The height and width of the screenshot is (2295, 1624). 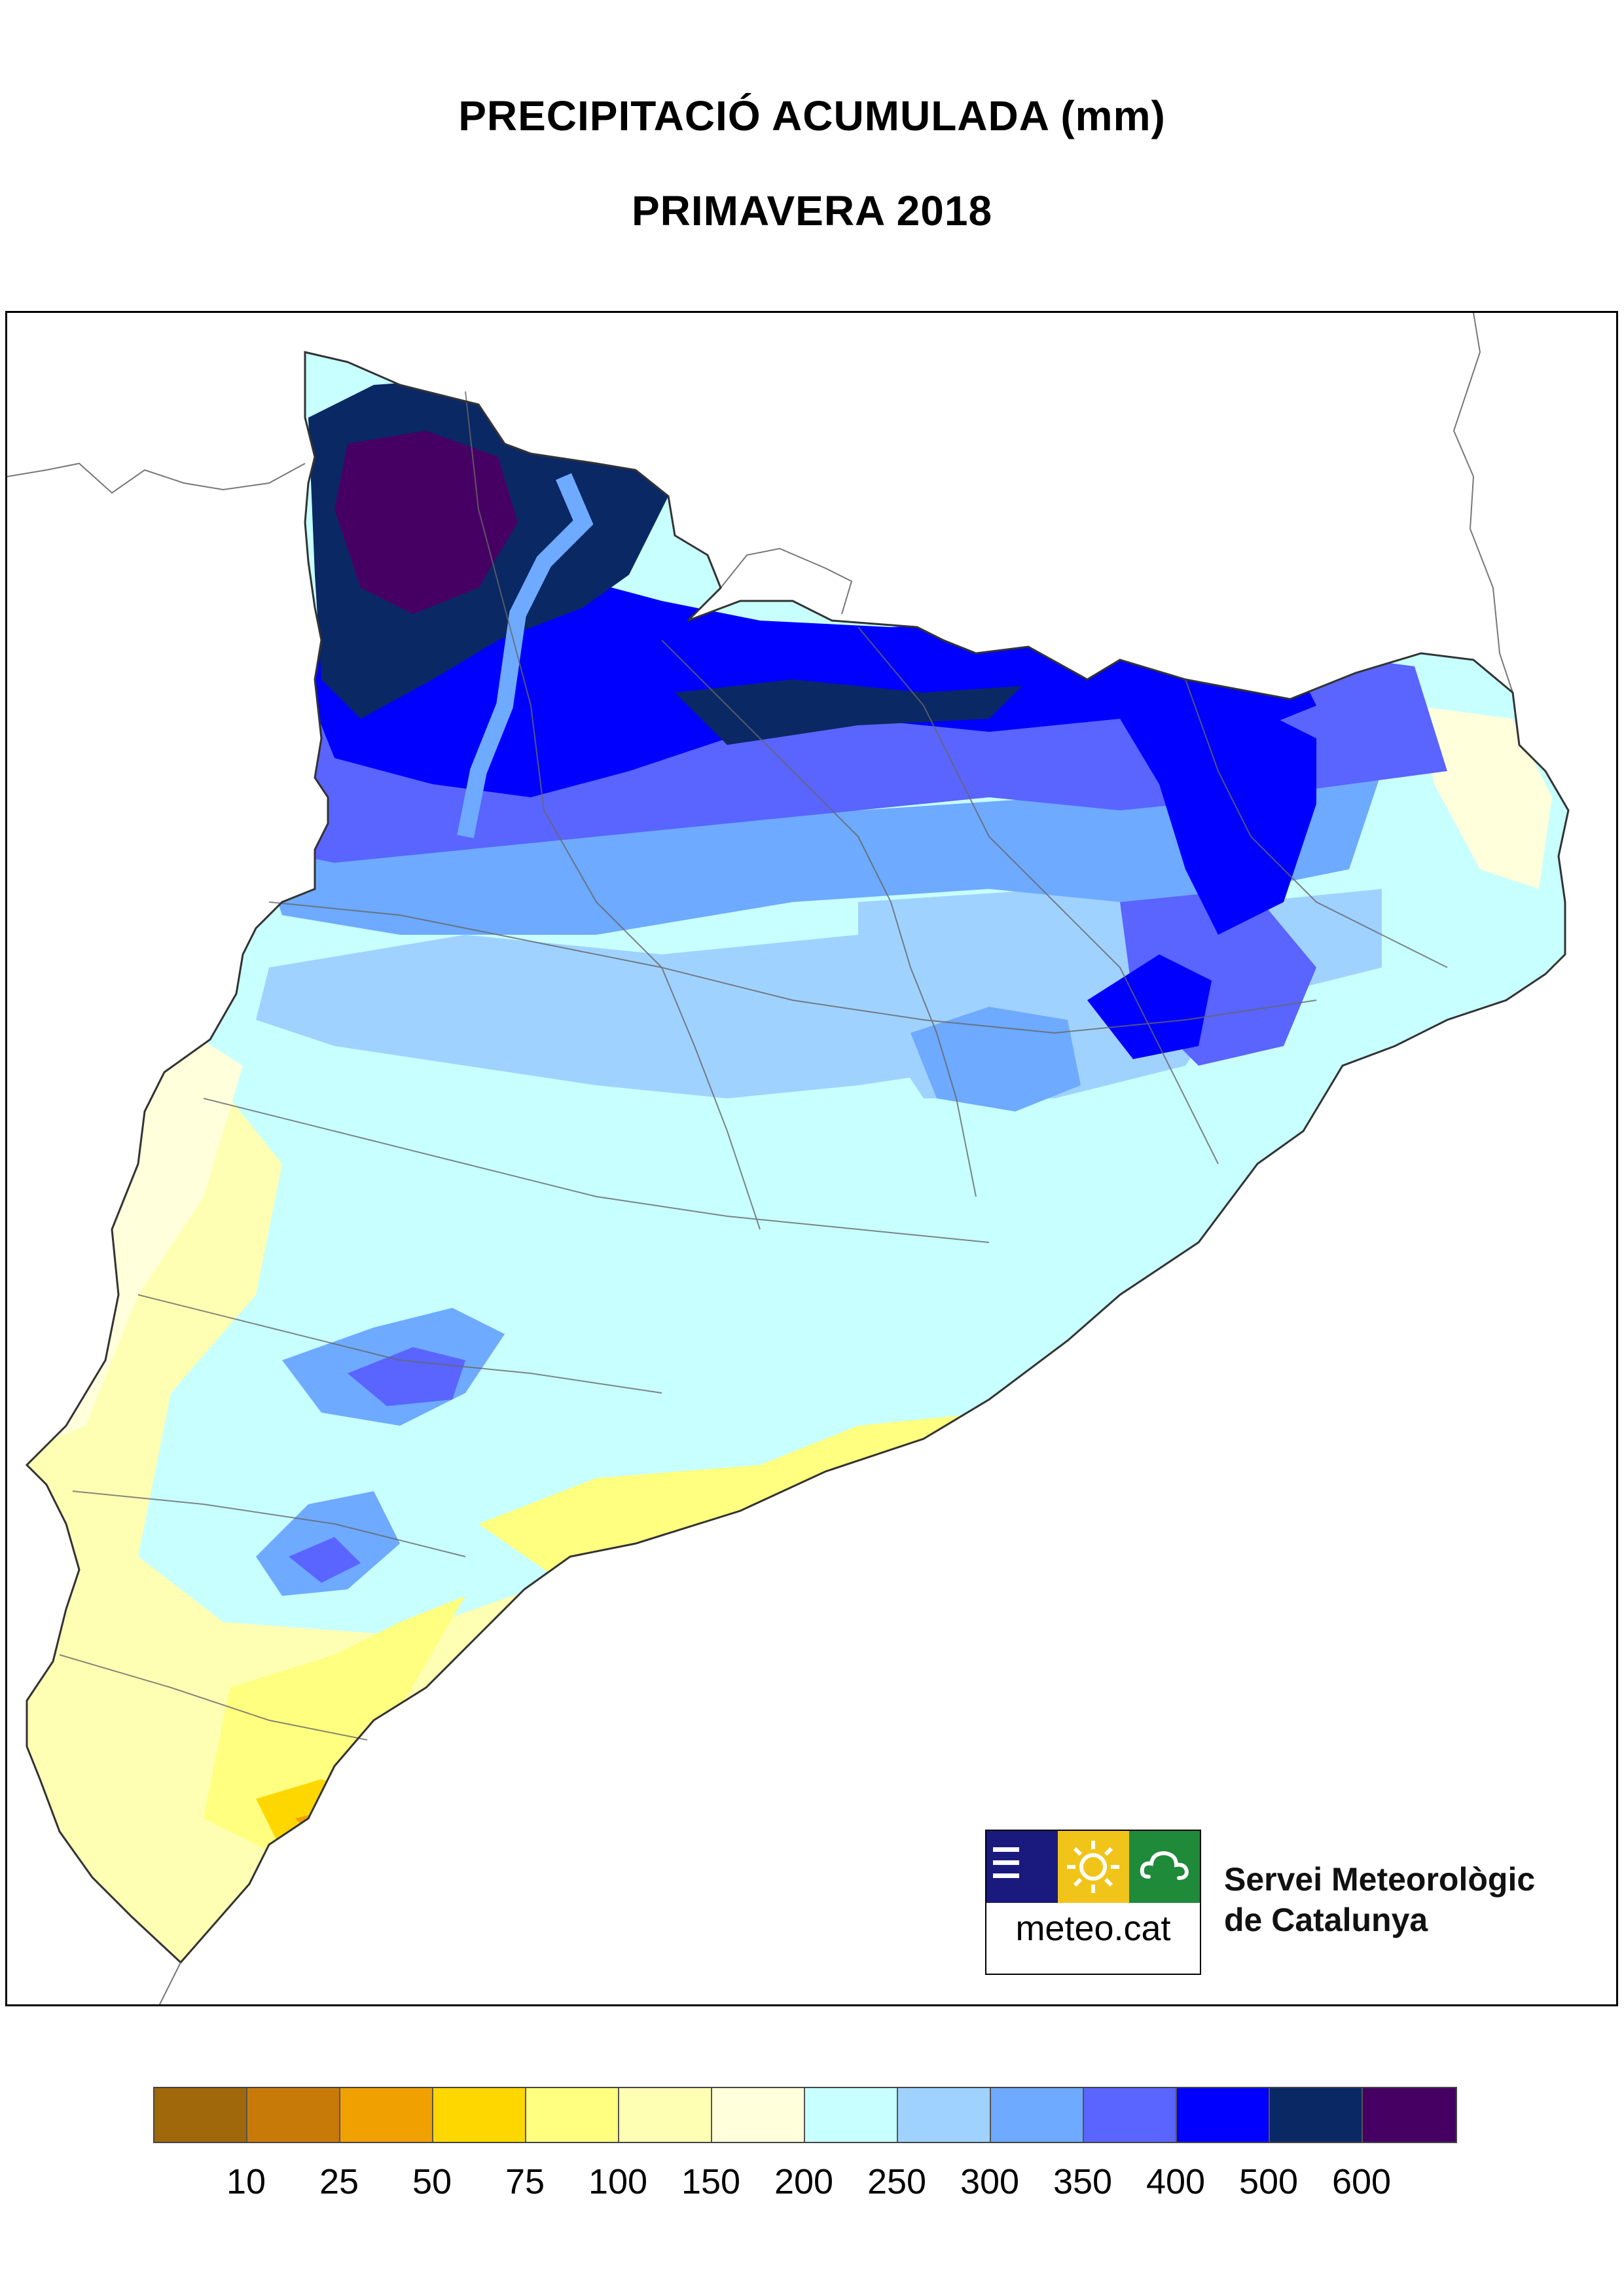 I want to click on map-subtitle: PRIMAVERA 2018, so click(x=812, y=210).